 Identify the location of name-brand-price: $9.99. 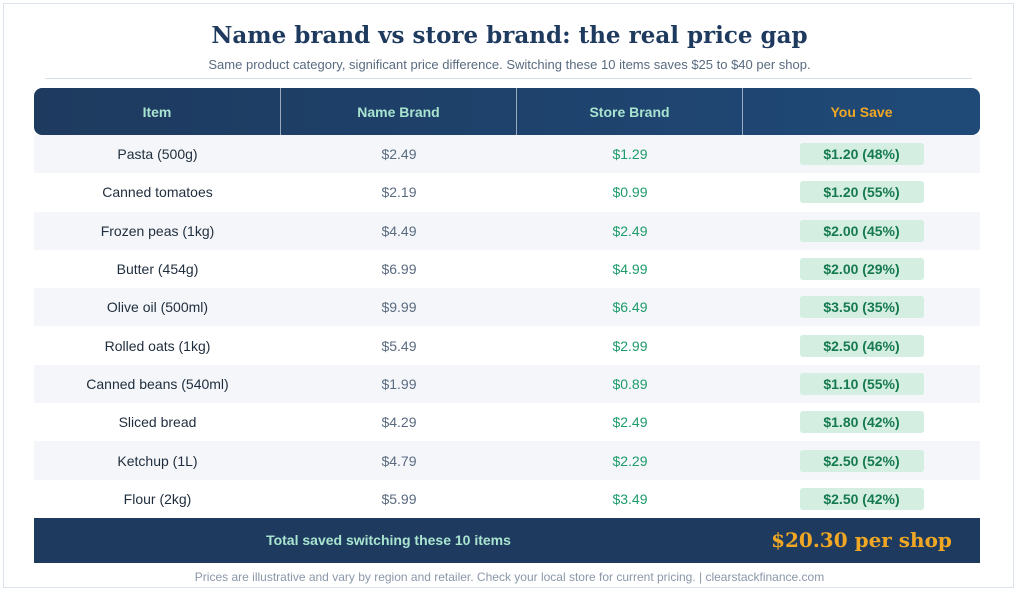
(399, 307).